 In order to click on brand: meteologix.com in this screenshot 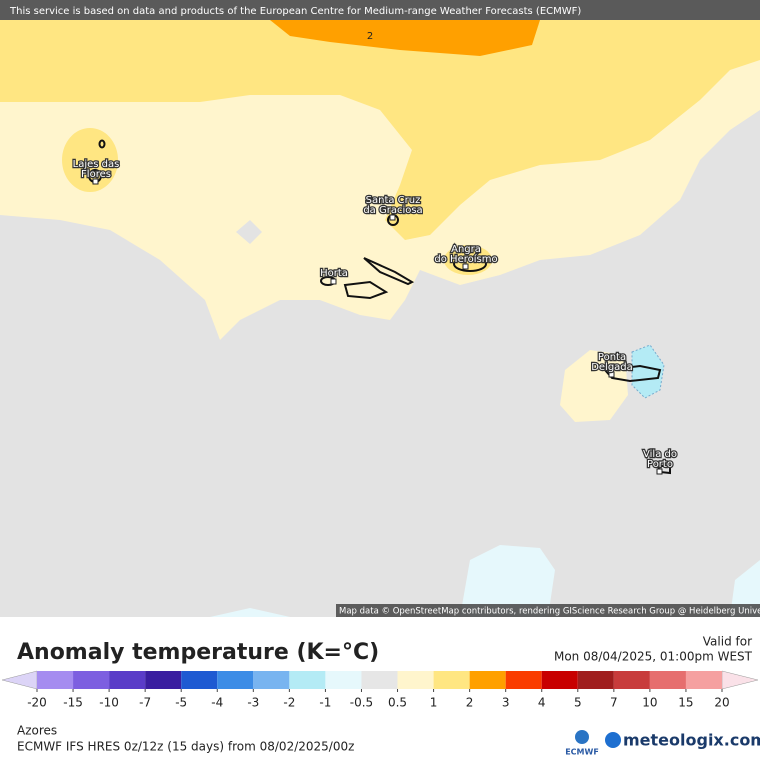, I will do `click(691, 740)`.